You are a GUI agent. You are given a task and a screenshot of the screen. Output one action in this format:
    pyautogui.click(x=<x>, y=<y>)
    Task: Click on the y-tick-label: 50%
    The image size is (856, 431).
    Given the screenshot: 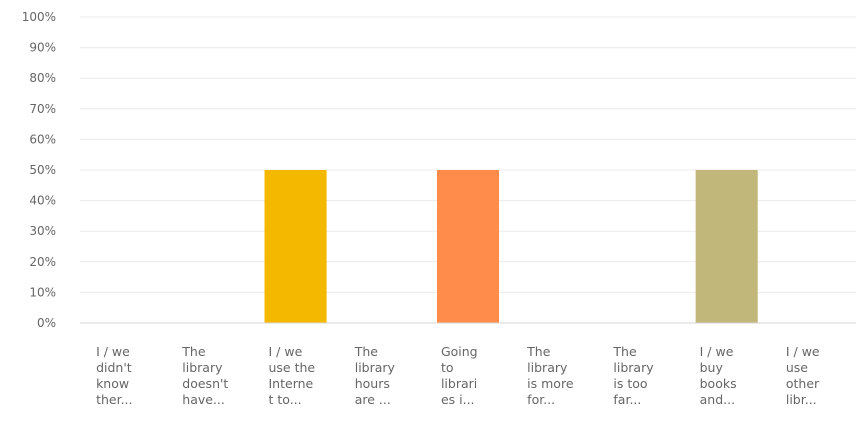 What is the action you would take?
    pyautogui.click(x=42, y=170)
    